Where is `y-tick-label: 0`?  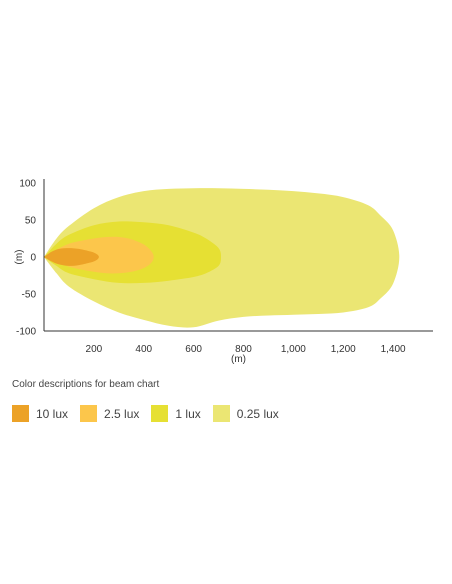
y-tick-label: 0 is located at coordinates (33, 258).